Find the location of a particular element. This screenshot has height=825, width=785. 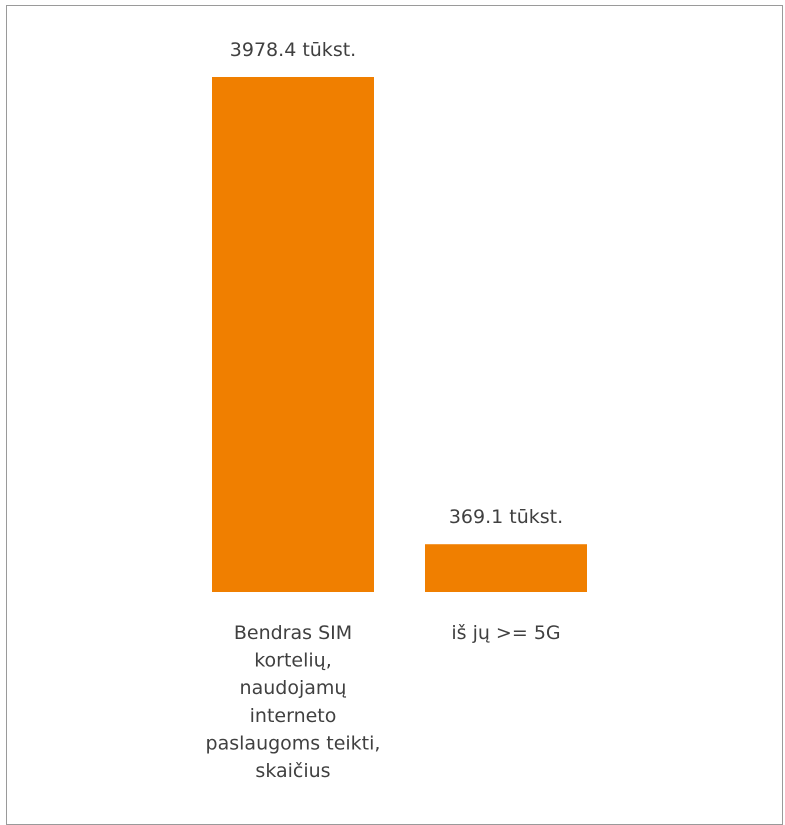

category-label-line: naudojamų is located at coordinates (293, 688).